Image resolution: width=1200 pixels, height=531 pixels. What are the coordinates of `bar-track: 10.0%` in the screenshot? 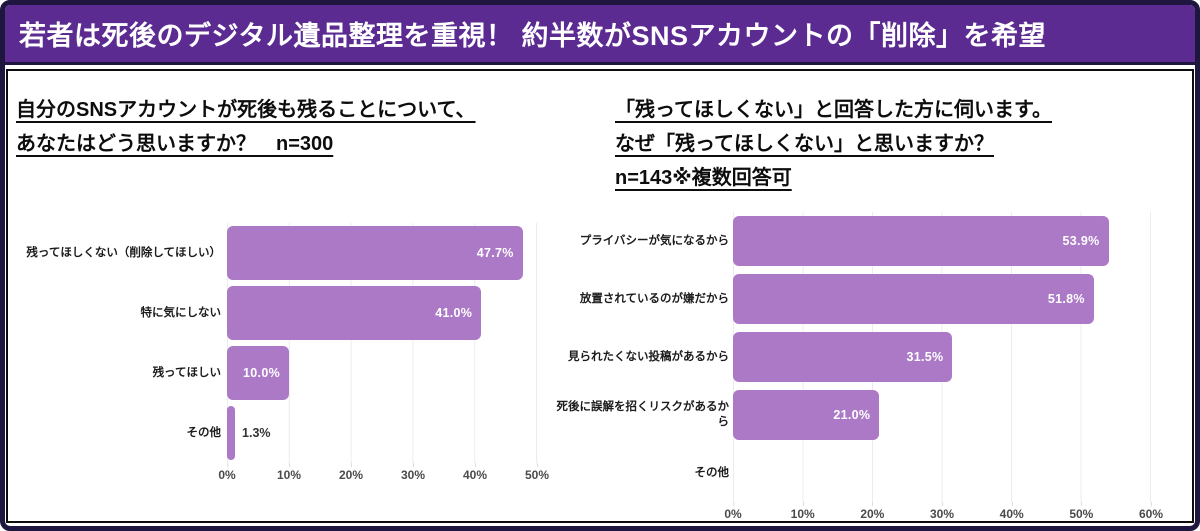 It's located at (382, 373).